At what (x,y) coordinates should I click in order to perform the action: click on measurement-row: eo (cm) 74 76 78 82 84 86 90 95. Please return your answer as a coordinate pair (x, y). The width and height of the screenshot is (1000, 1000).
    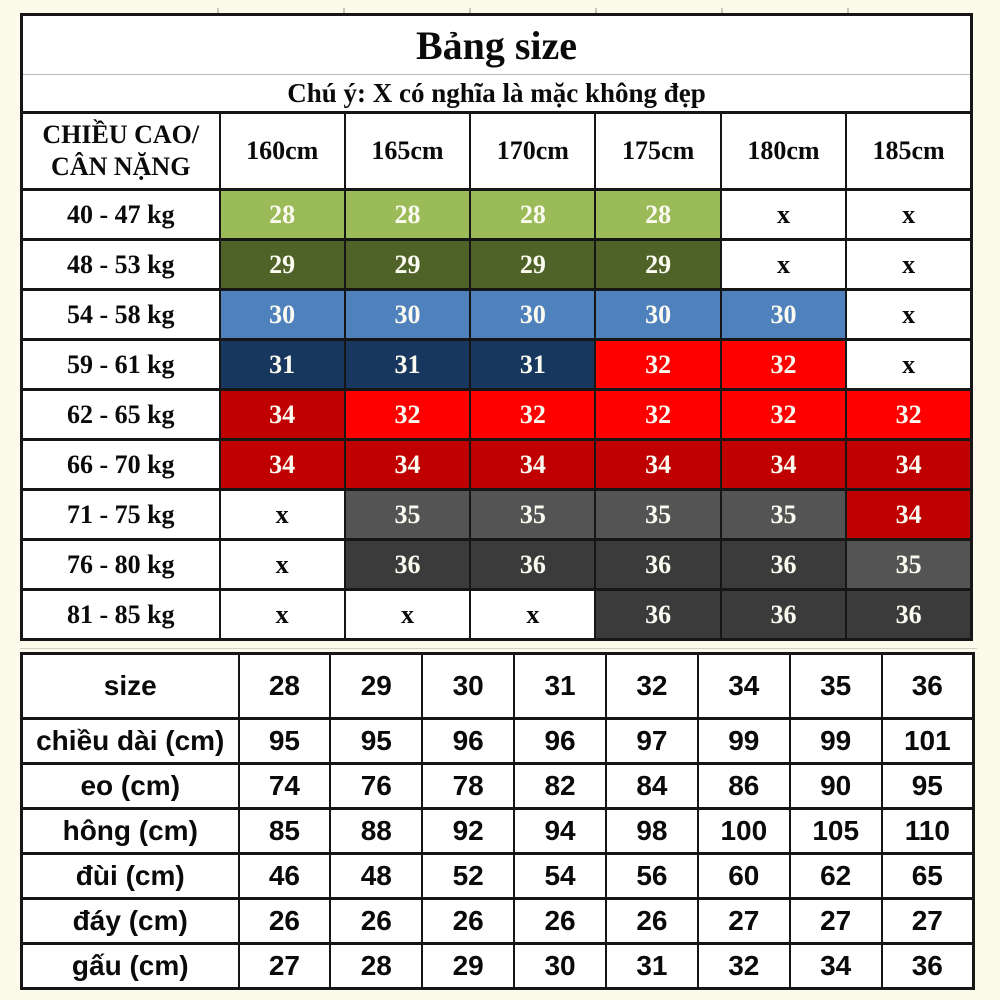
    Looking at the image, I should click on (497, 786).